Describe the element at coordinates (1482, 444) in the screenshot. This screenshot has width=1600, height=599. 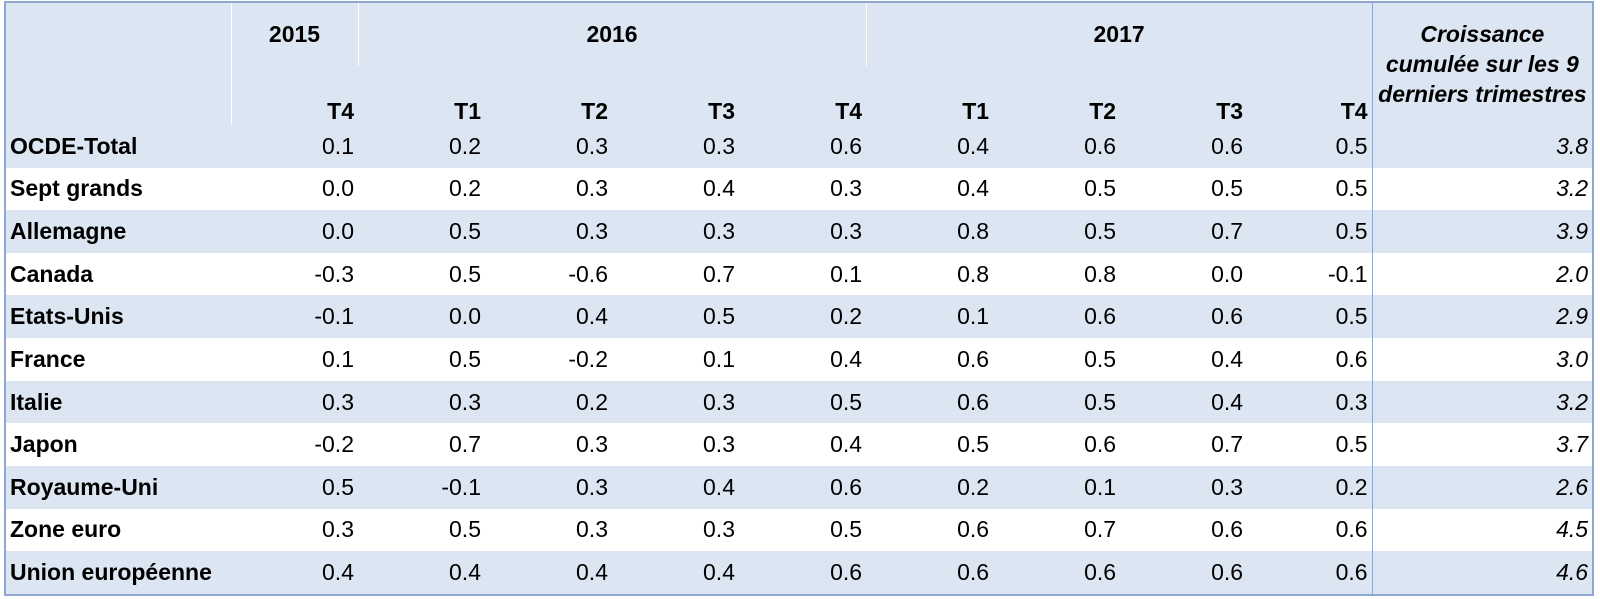
I see `growth-cell: 3.7` at that location.